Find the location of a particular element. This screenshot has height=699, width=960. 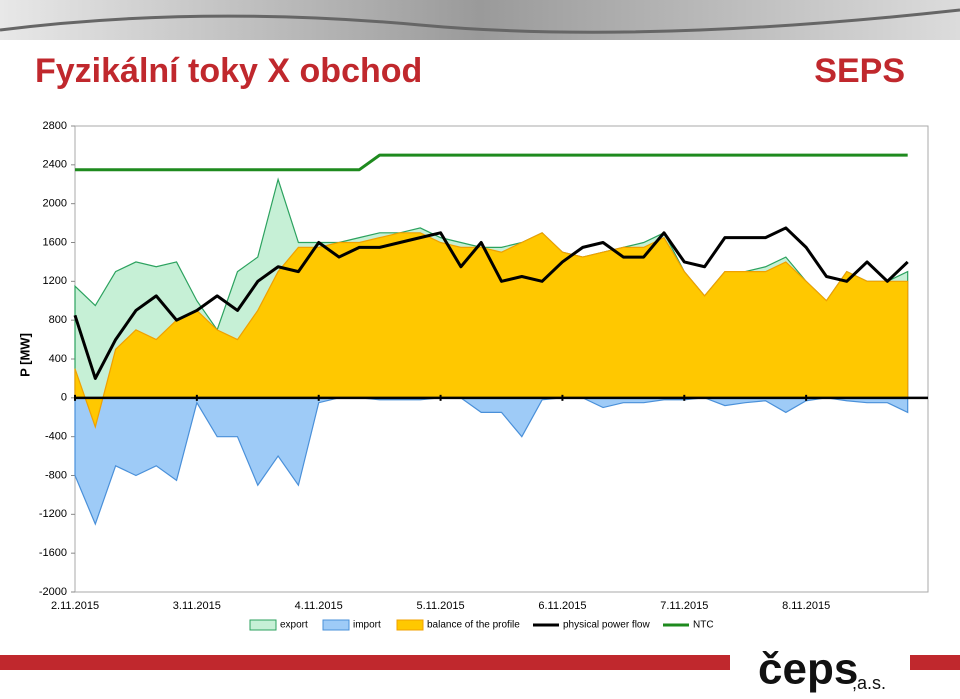

y-tick-label: 2400 is located at coordinates (55, 165).